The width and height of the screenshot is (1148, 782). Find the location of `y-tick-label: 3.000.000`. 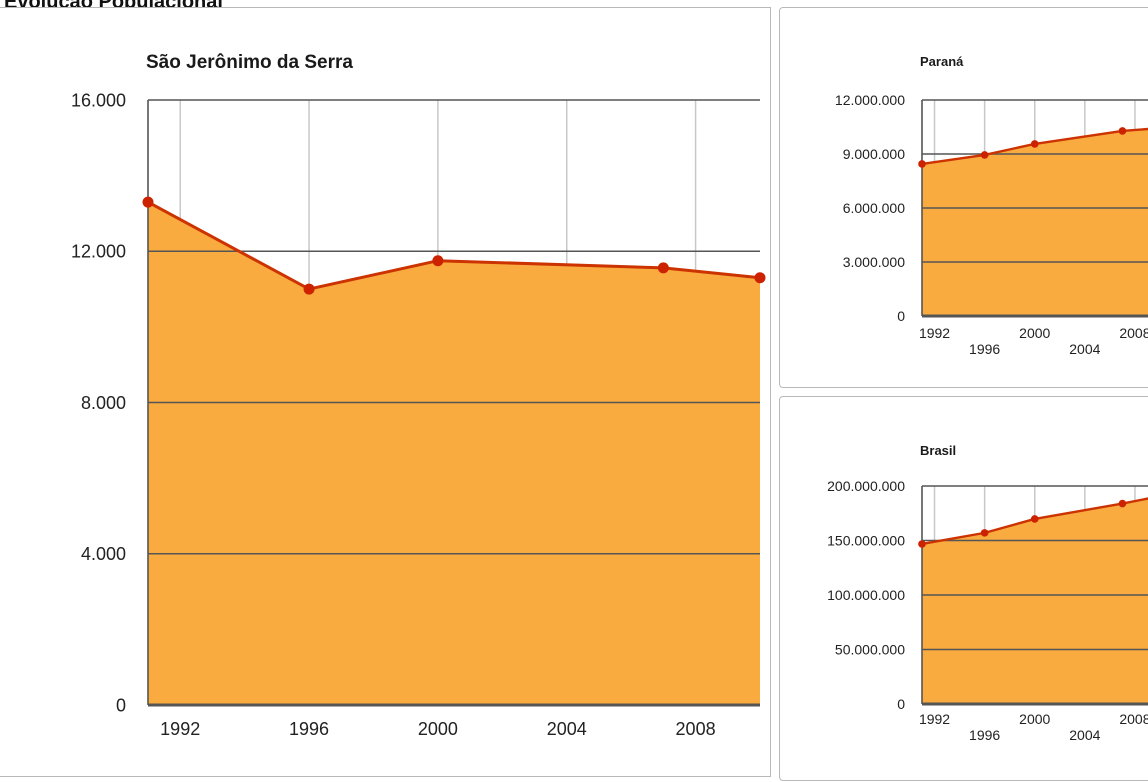

y-tick-label: 3.000.000 is located at coordinates (874, 262).